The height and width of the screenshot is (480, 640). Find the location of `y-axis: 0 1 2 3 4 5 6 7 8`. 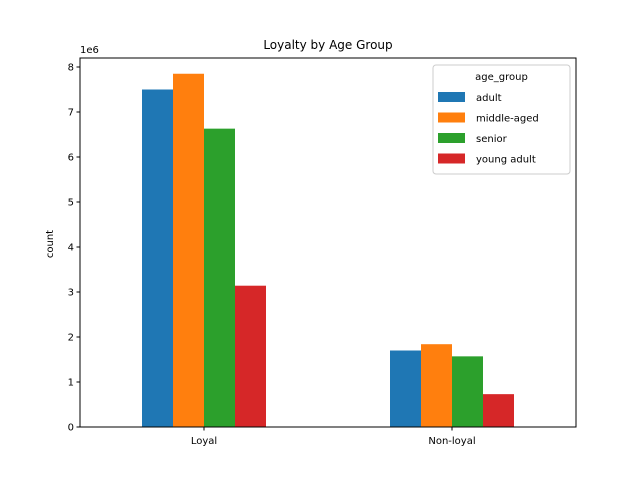

y-axis: 0 1 2 3 4 5 6 7 8 is located at coordinates (74, 248).